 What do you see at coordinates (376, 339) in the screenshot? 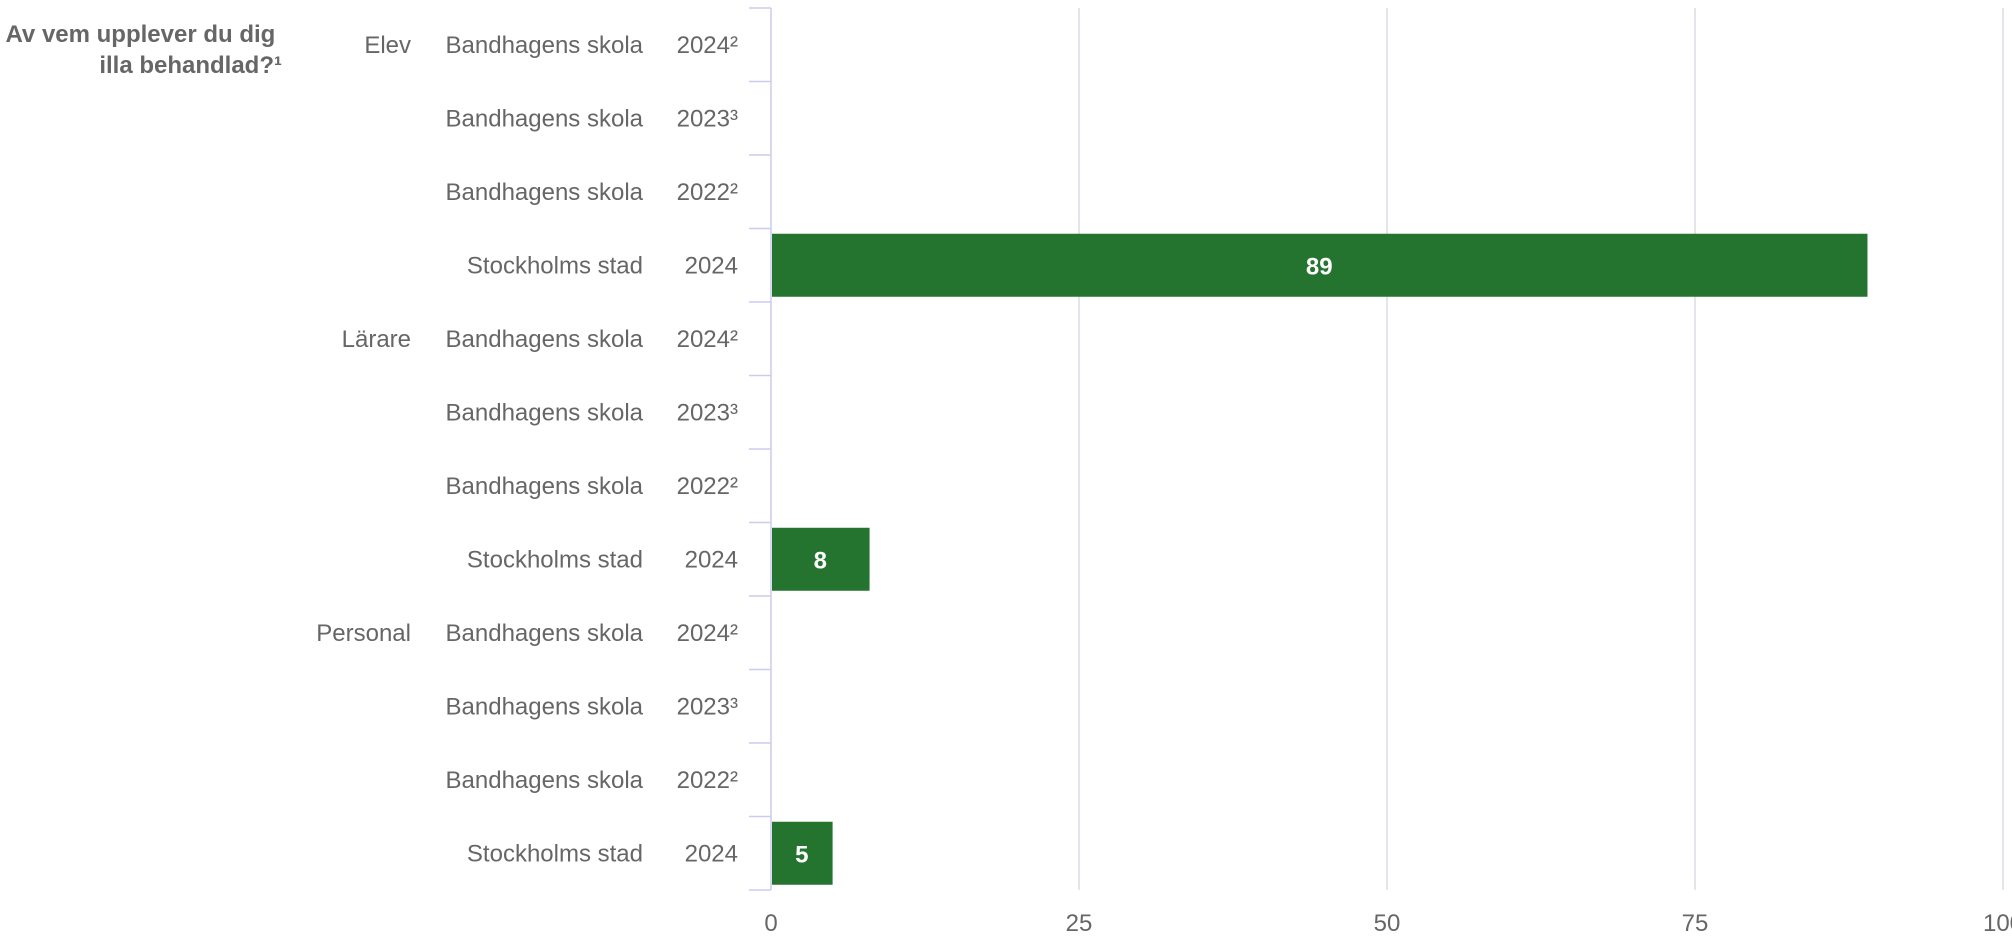
I see `group-label-lärare: Lärare` at bounding box center [376, 339].